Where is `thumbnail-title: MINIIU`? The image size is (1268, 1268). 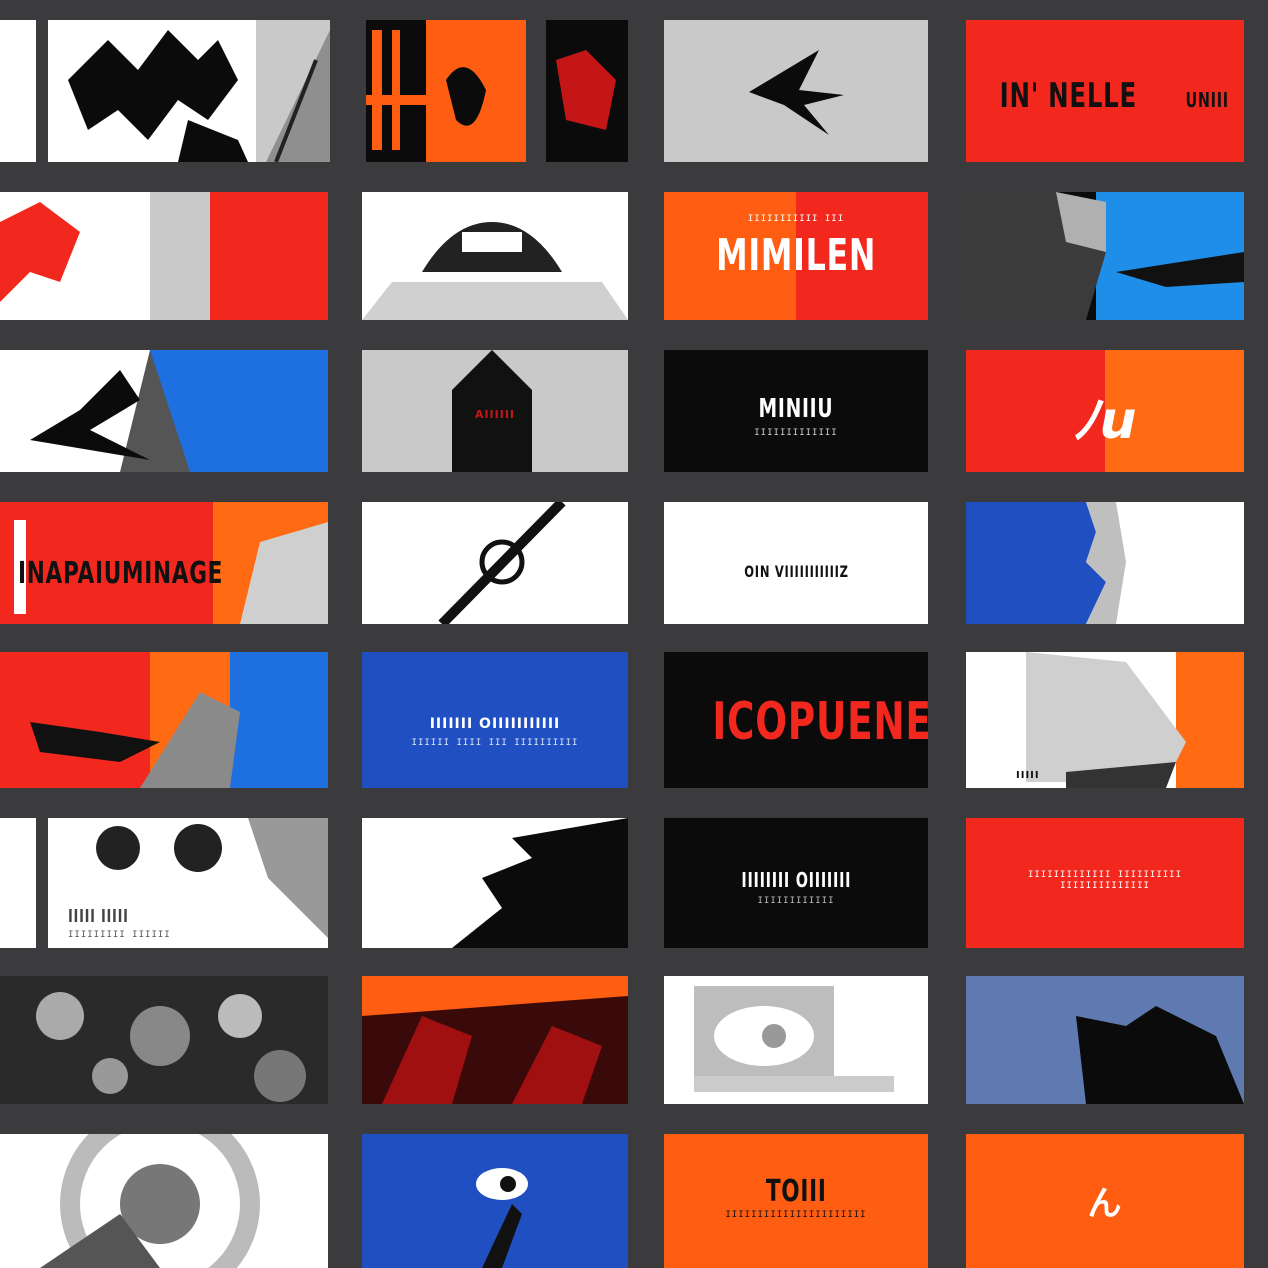
thumbnail-title: MINIIU is located at coordinates (796, 409).